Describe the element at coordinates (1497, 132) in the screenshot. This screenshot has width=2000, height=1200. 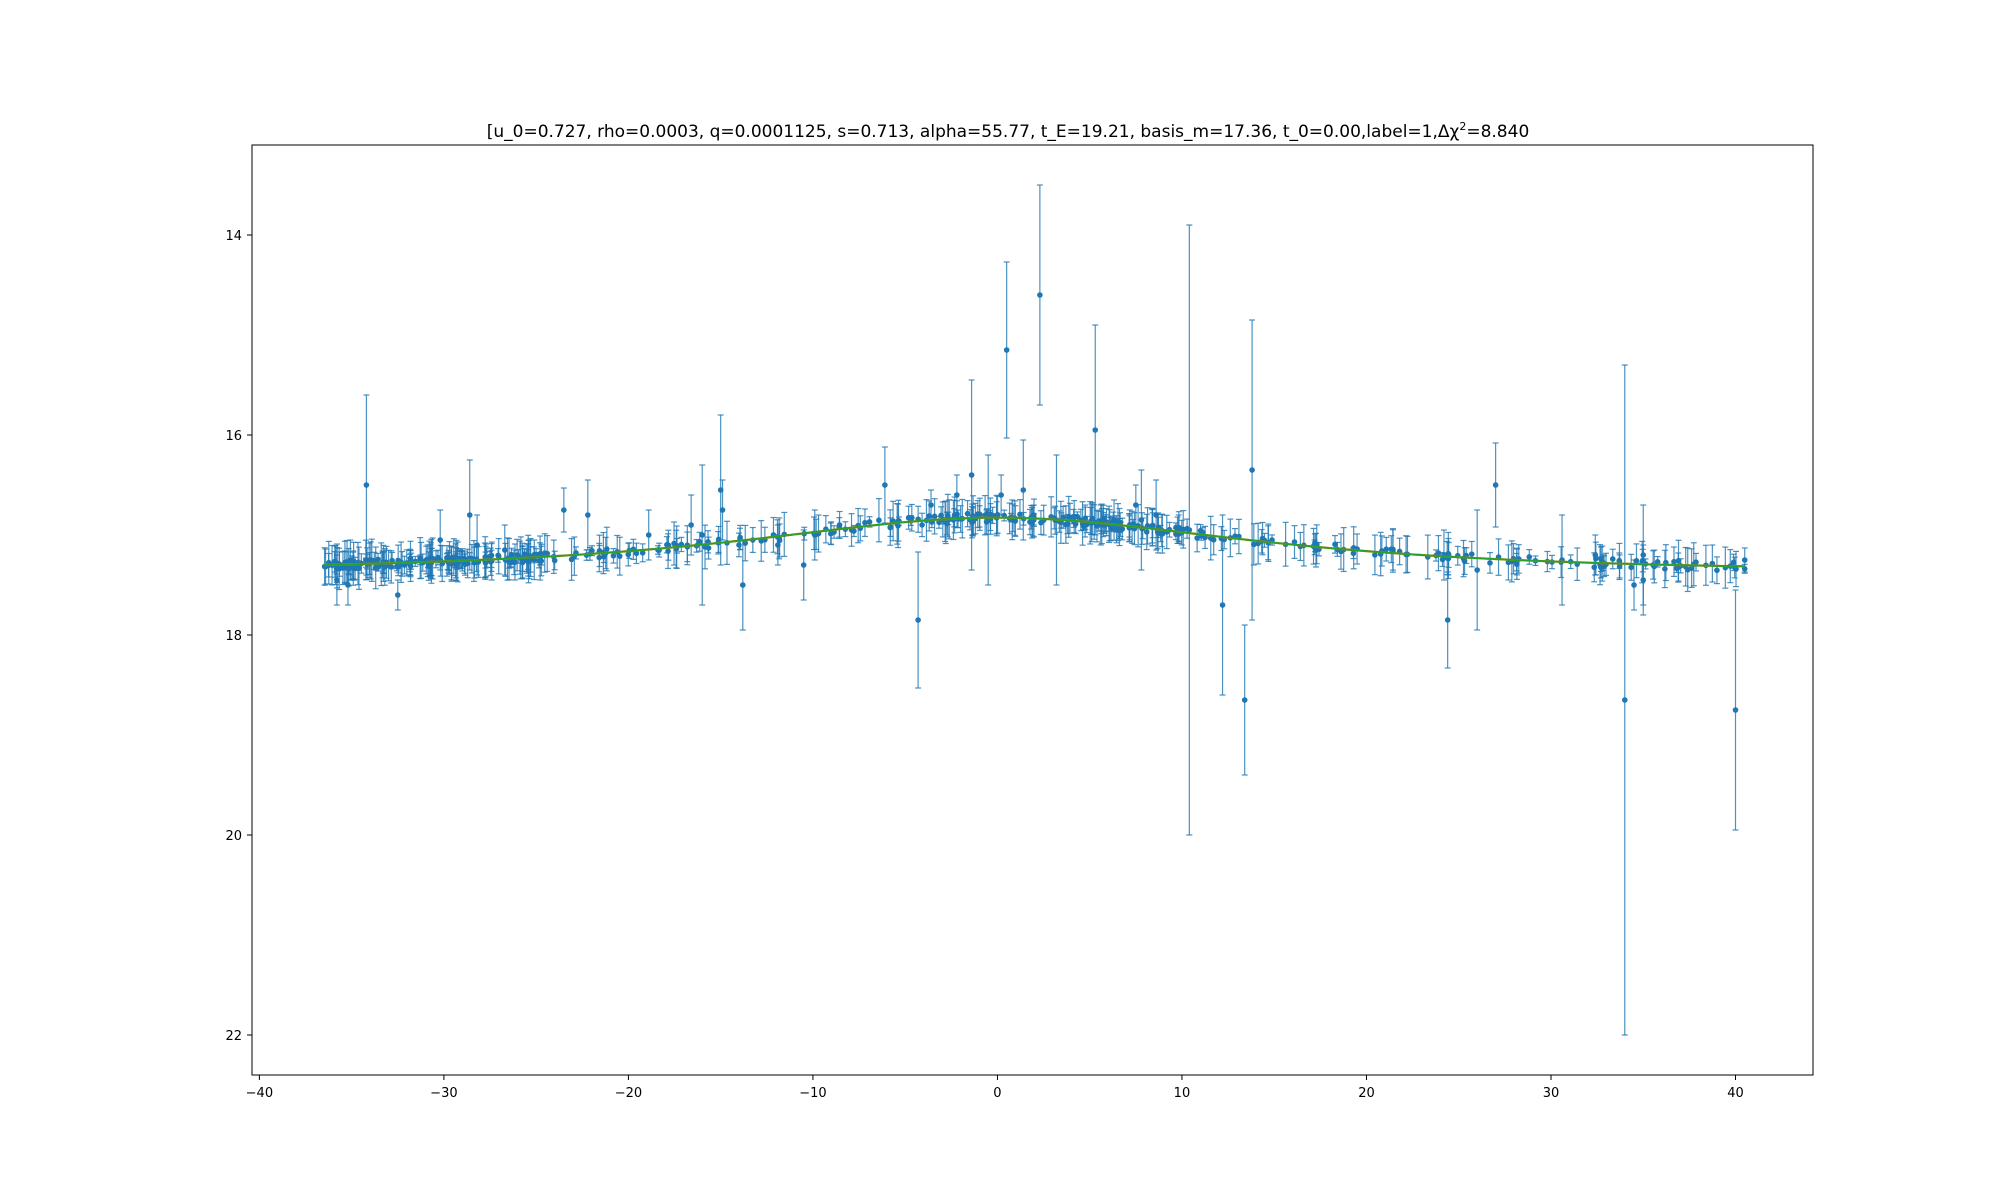
I see `chart-title-tail: =8.840` at that location.